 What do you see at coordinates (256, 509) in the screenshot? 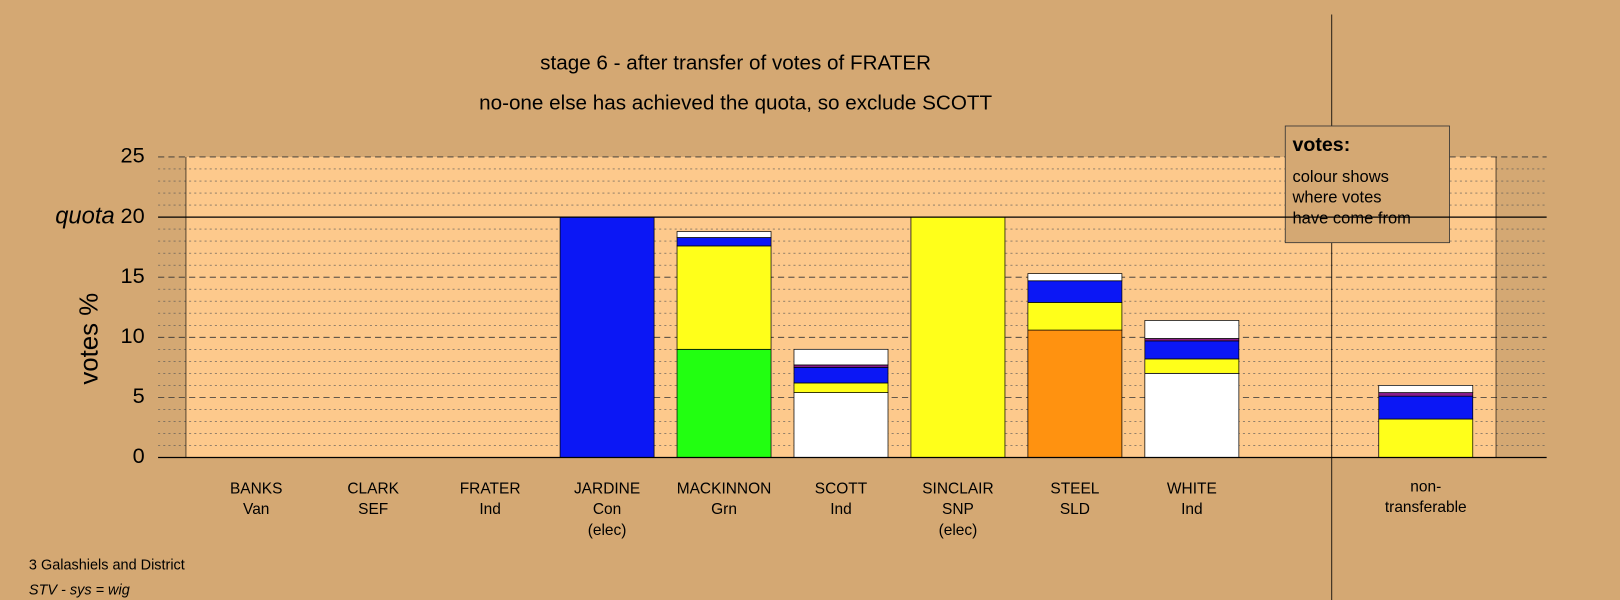
I see `x-tick-label: Van` at bounding box center [256, 509].